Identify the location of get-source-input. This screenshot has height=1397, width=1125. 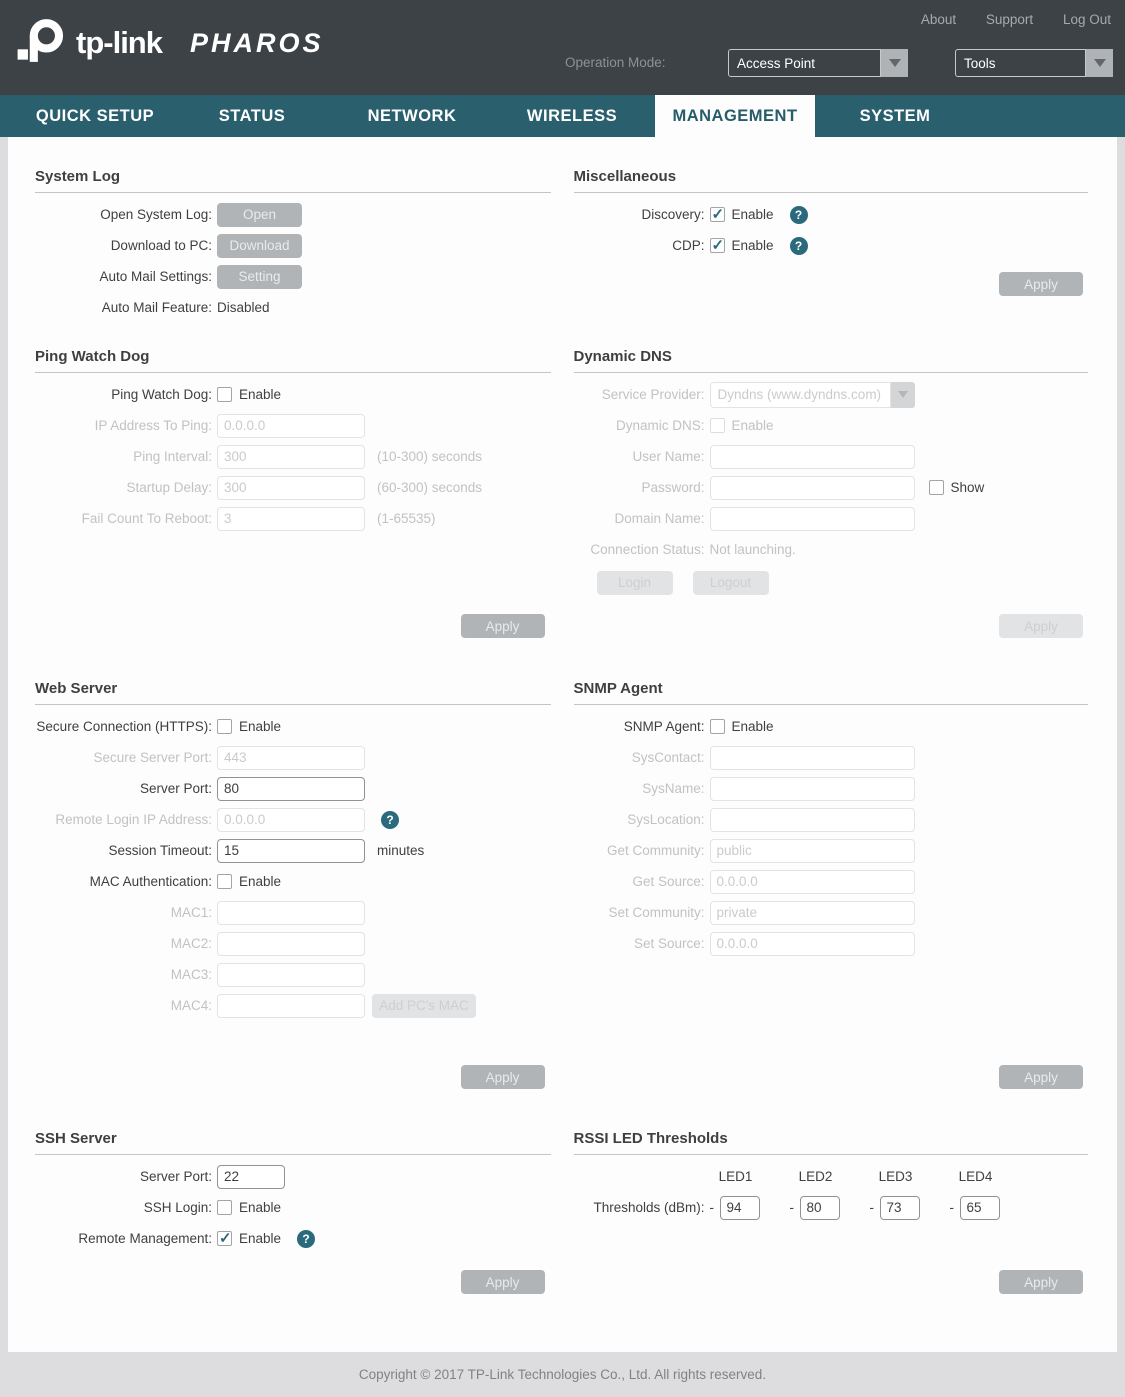
(812, 881).